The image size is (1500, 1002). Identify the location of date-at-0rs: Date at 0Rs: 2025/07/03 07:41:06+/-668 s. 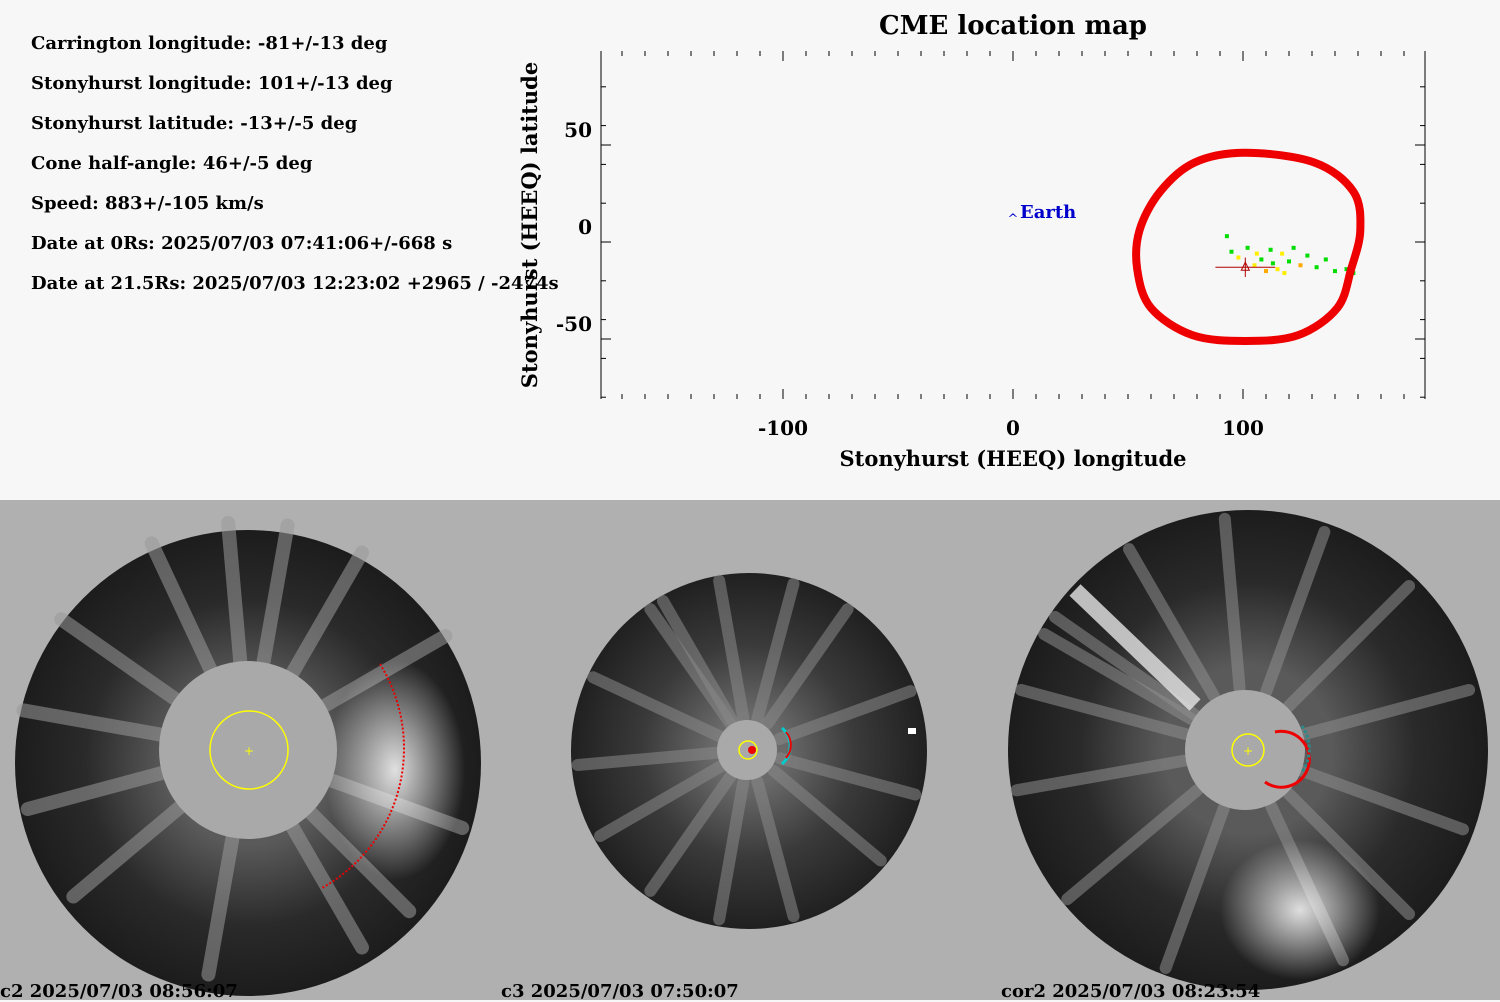
(242, 243).